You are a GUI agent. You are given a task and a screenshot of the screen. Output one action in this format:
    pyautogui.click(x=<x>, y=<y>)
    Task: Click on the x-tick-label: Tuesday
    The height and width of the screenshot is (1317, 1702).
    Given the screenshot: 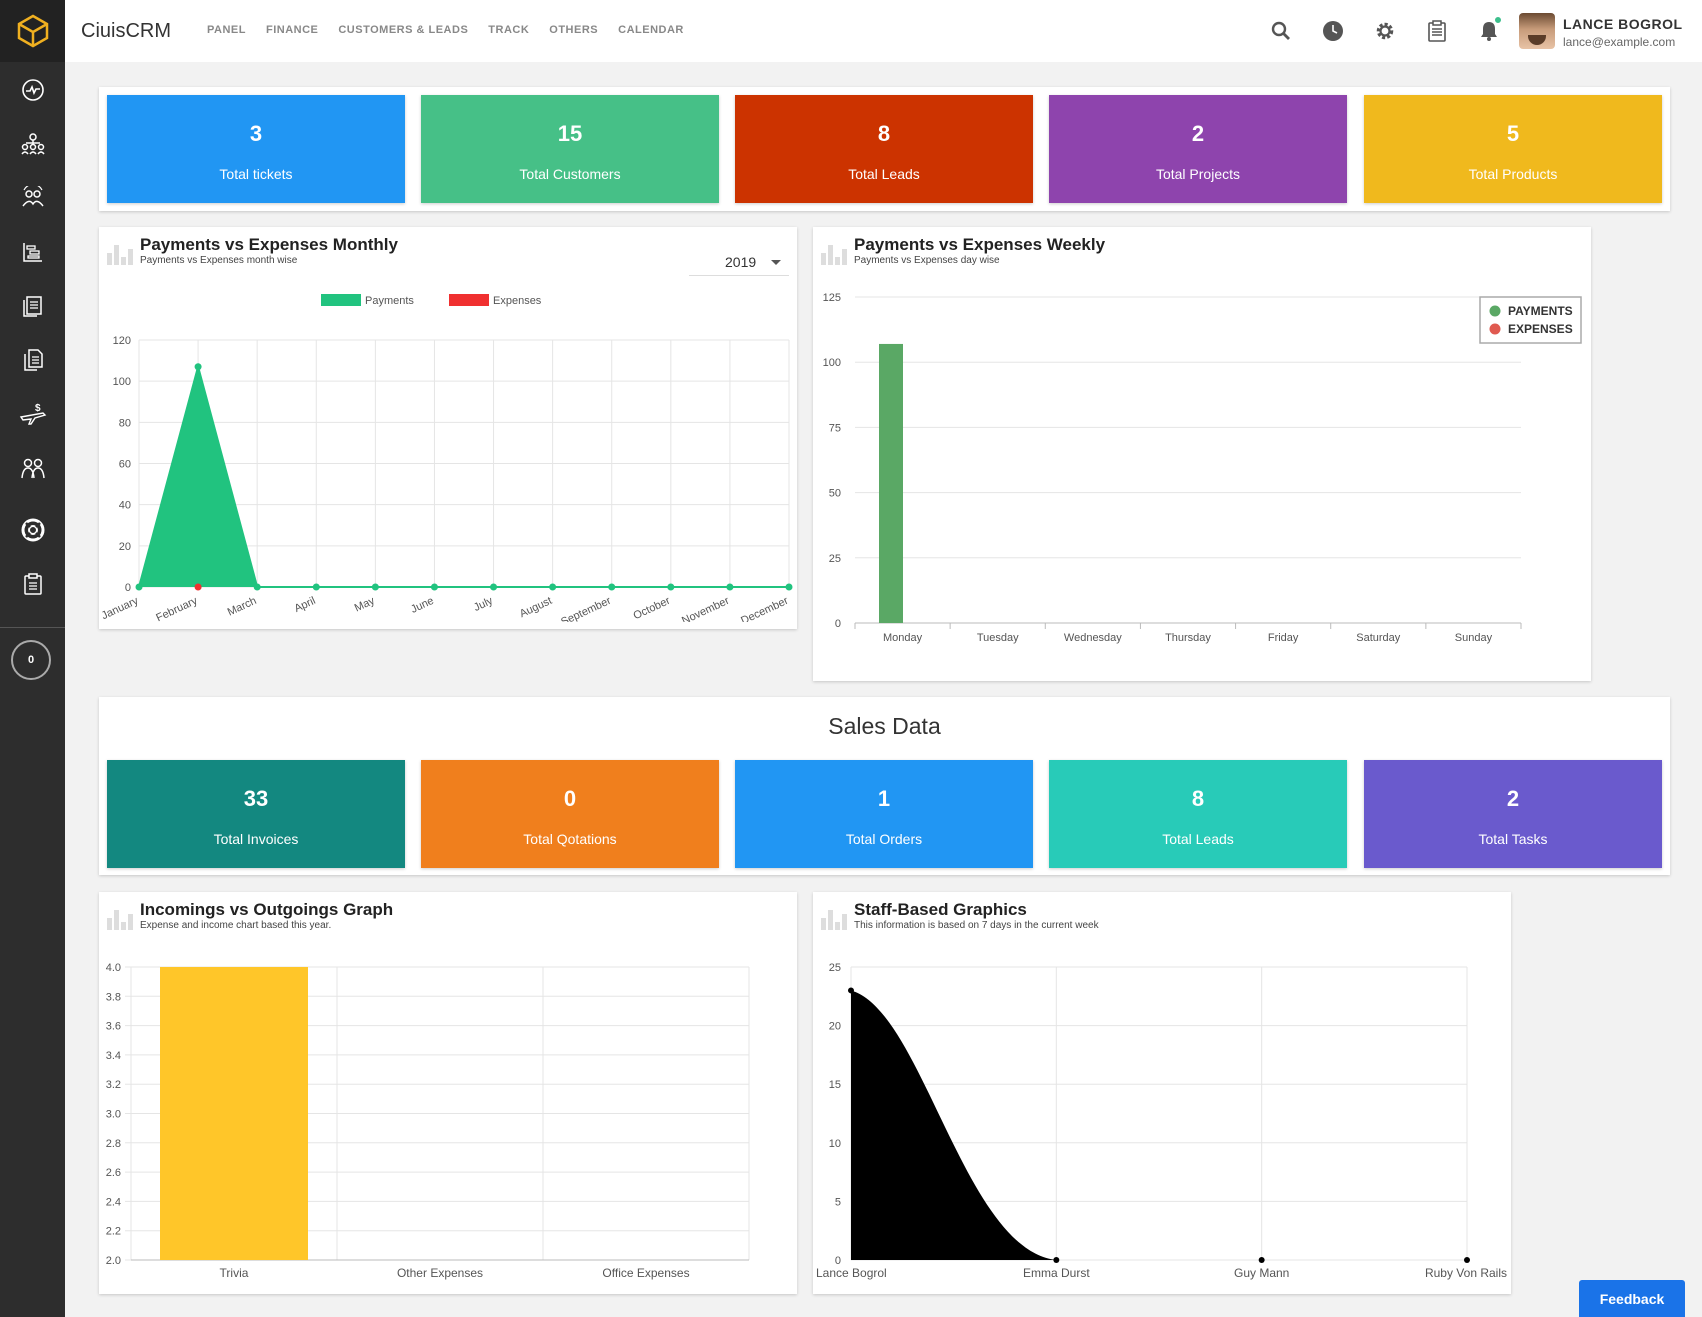 What is the action you would take?
    pyautogui.click(x=998, y=638)
    